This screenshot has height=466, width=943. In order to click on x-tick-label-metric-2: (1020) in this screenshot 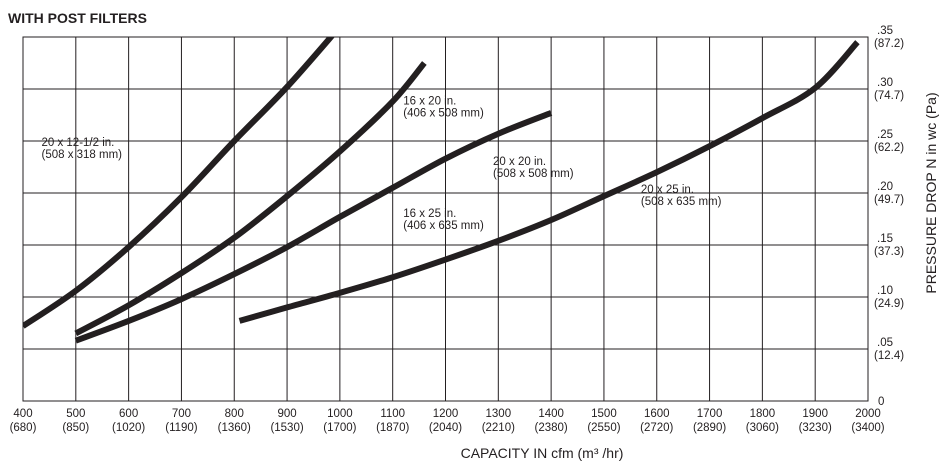, I will do `click(128, 428)`.